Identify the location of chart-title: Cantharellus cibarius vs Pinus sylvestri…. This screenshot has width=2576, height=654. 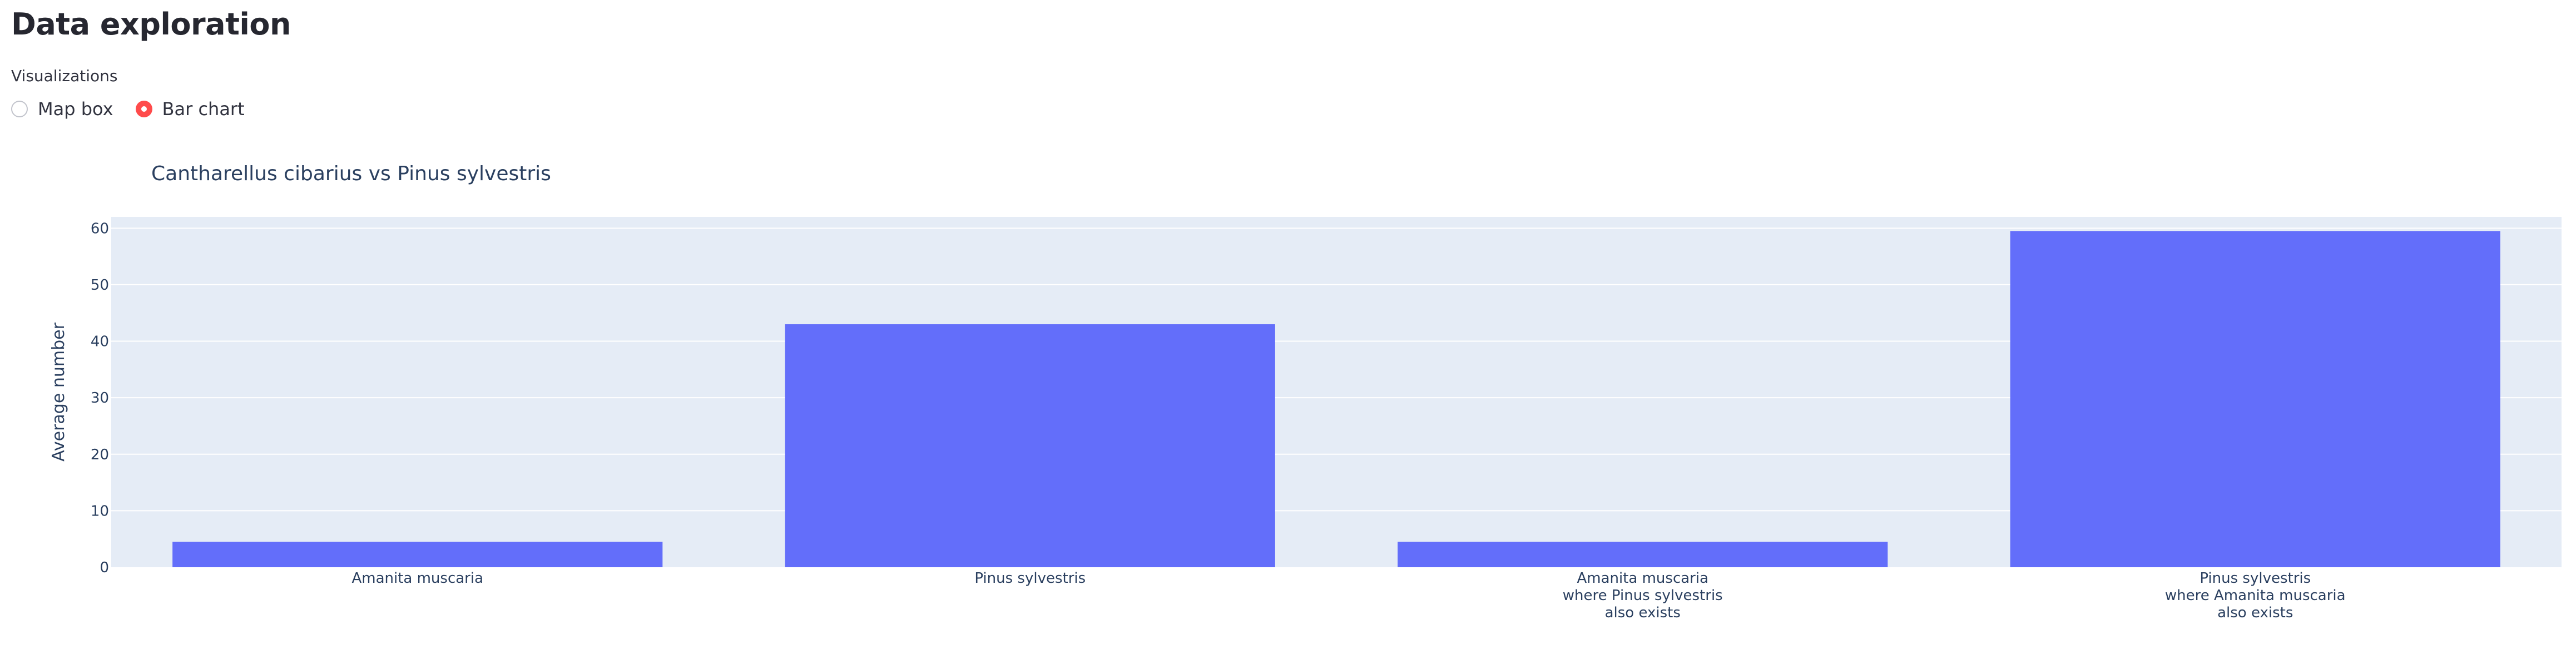
(351, 174).